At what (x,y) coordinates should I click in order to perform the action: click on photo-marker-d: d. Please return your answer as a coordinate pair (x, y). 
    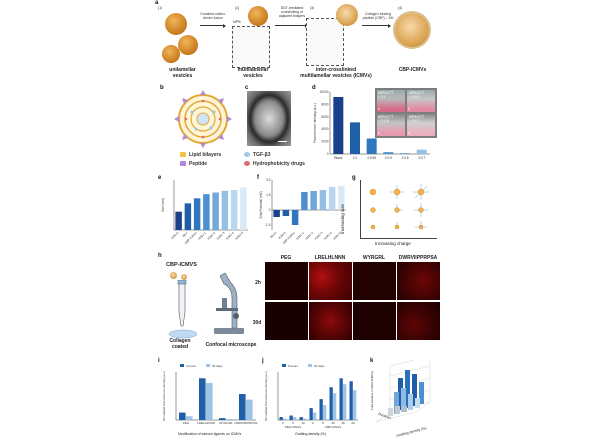
    Looking at the image, I should click on (409, 133).